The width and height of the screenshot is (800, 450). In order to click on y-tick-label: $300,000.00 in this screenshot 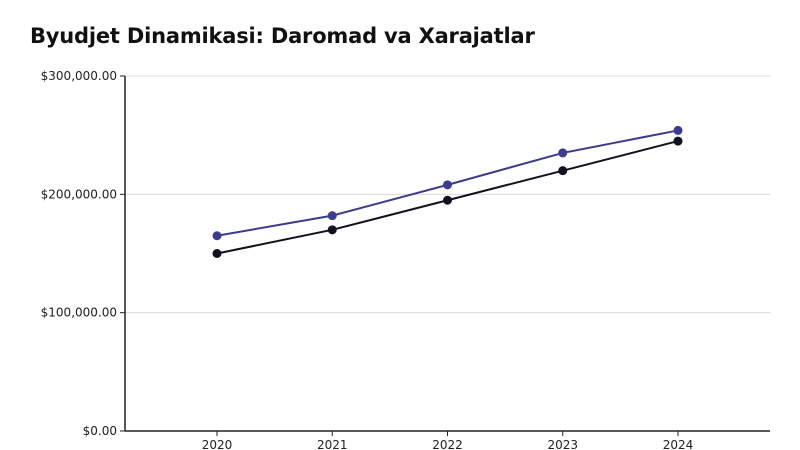, I will do `click(79, 76)`.